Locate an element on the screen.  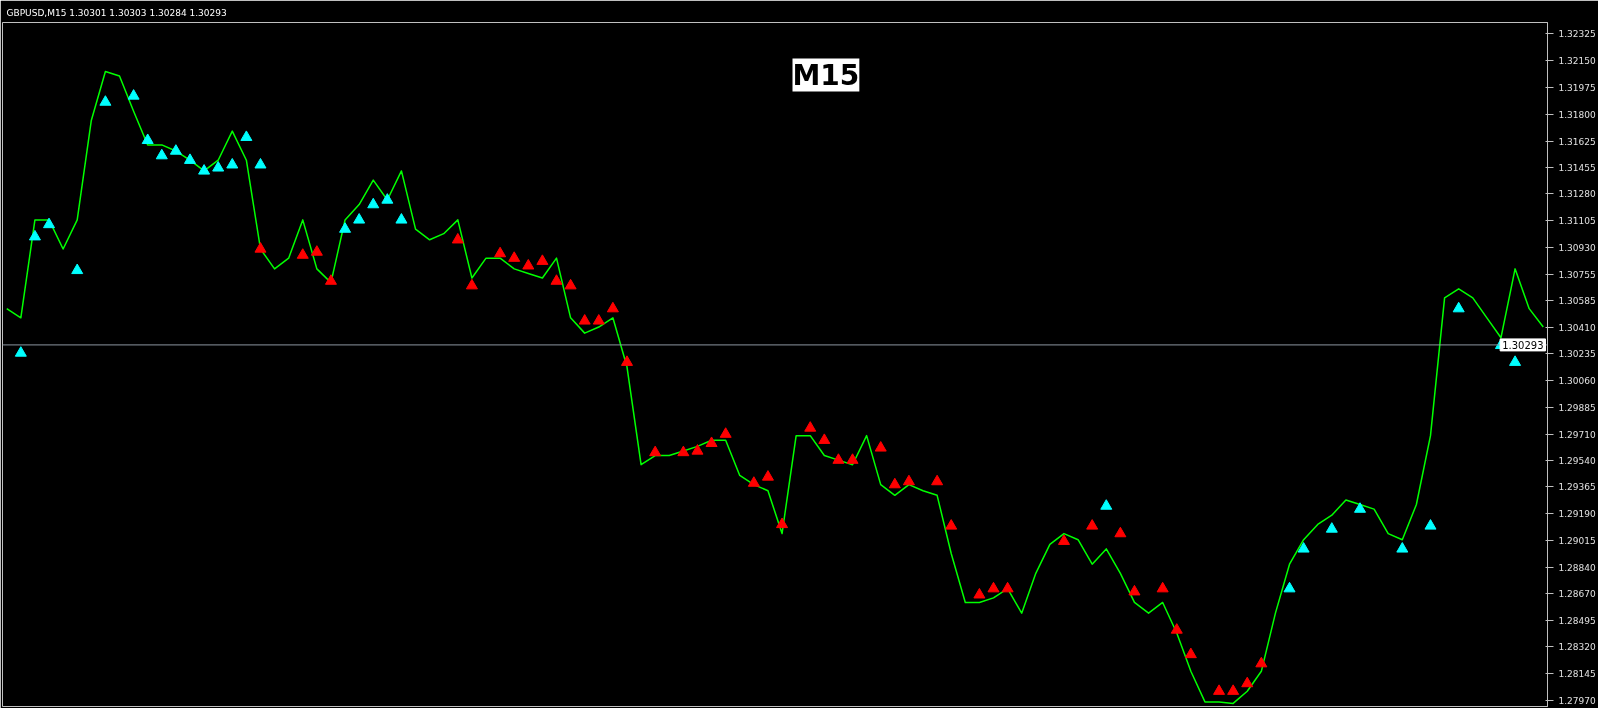
y-tick-label: 1.28840 is located at coordinates (1577, 567).